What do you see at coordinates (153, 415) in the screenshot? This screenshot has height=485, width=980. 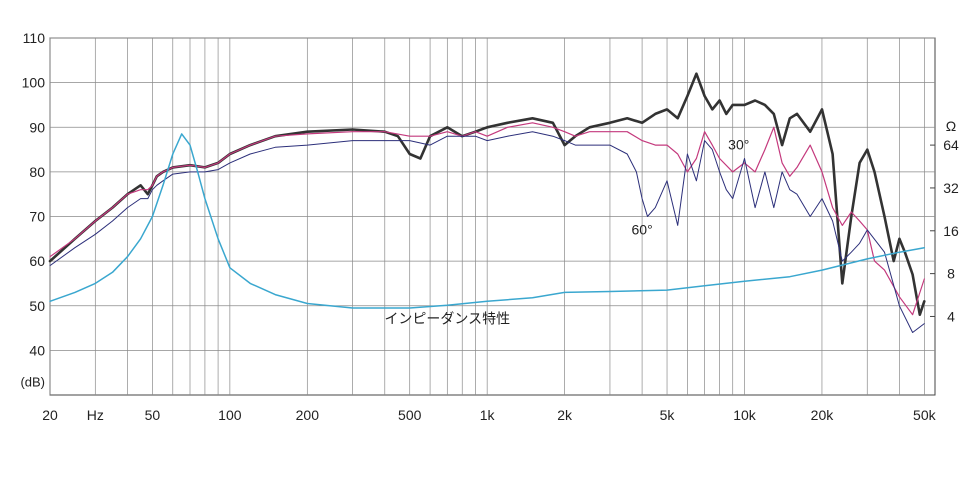 I see `x-tick-label: 50` at bounding box center [153, 415].